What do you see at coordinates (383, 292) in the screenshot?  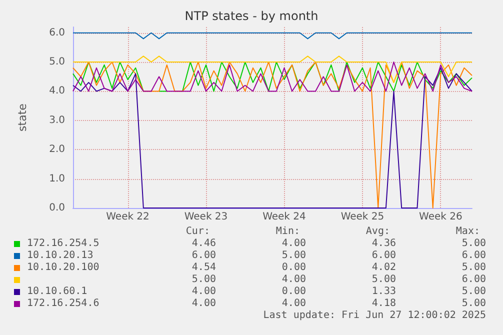 I see `text: 1.33` at bounding box center [383, 292].